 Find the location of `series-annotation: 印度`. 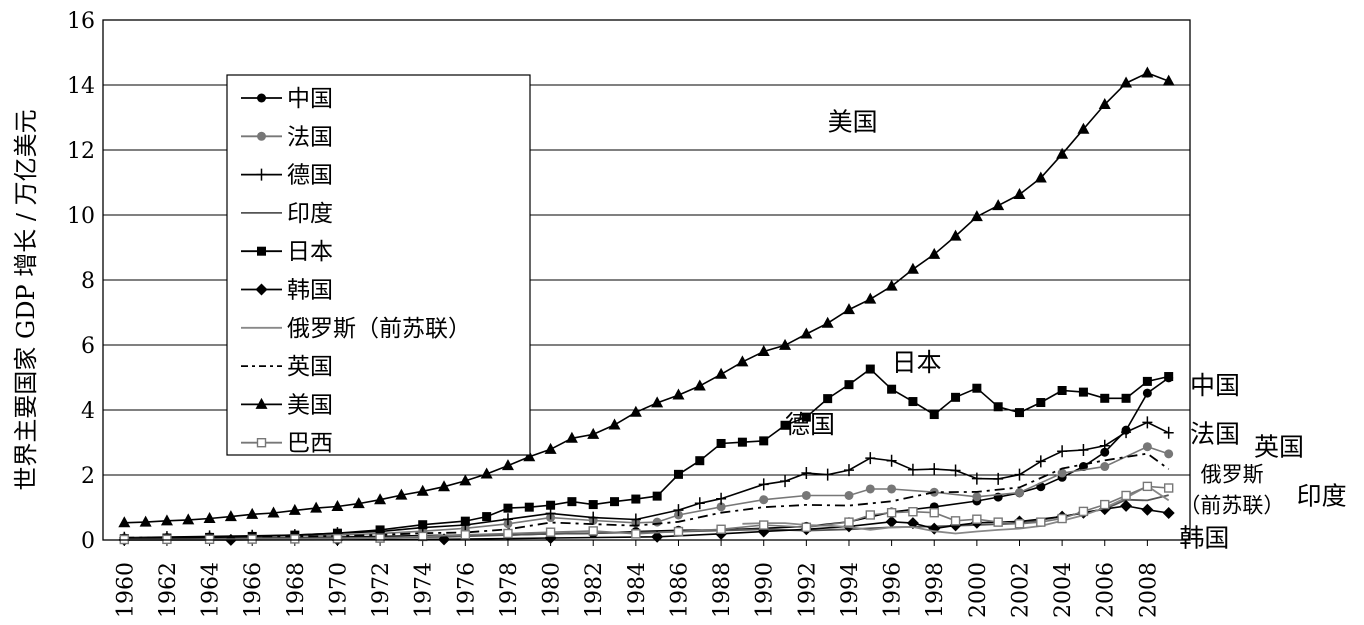

series-annotation: 印度 is located at coordinates (1322, 495).